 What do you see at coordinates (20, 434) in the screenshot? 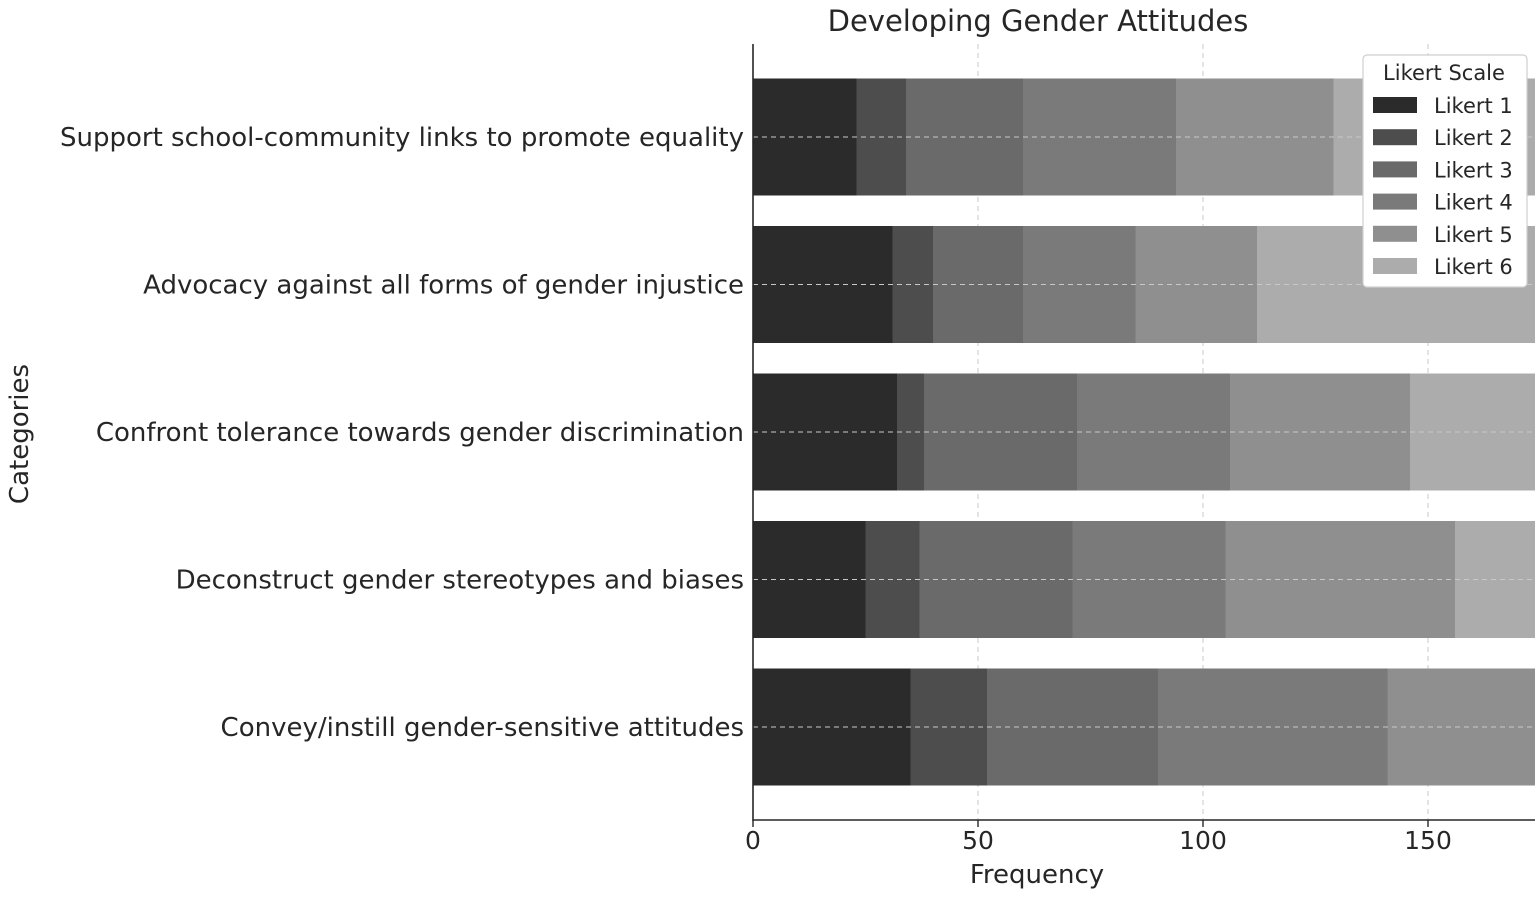
I see `y-axis-label: Categories` at bounding box center [20, 434].